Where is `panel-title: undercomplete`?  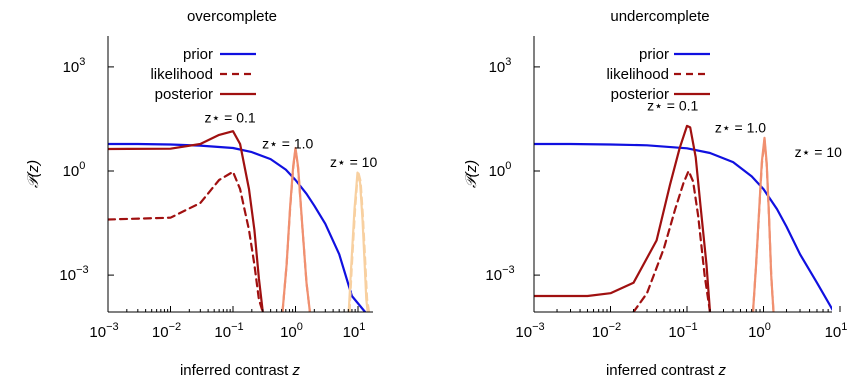
panel-title: undercomplete is located at coordinates (659, 16).